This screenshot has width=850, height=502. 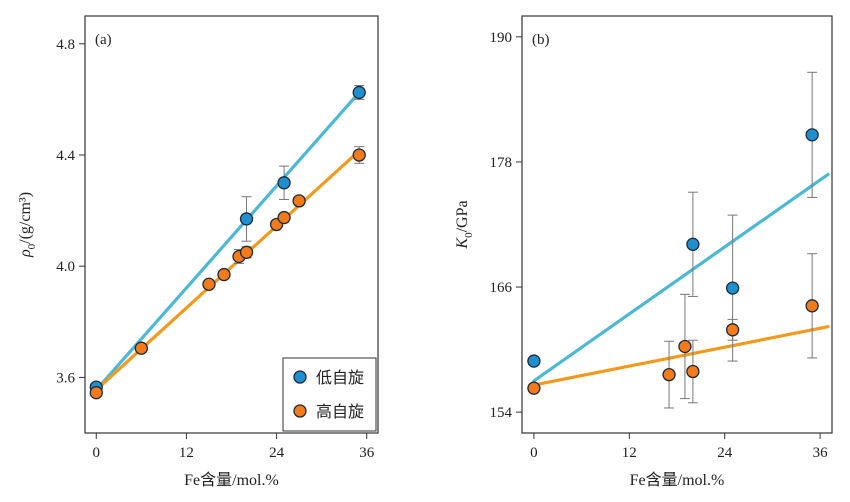 I want to click on y-axis-title: K0/GPa, so click(x=464, y=224).